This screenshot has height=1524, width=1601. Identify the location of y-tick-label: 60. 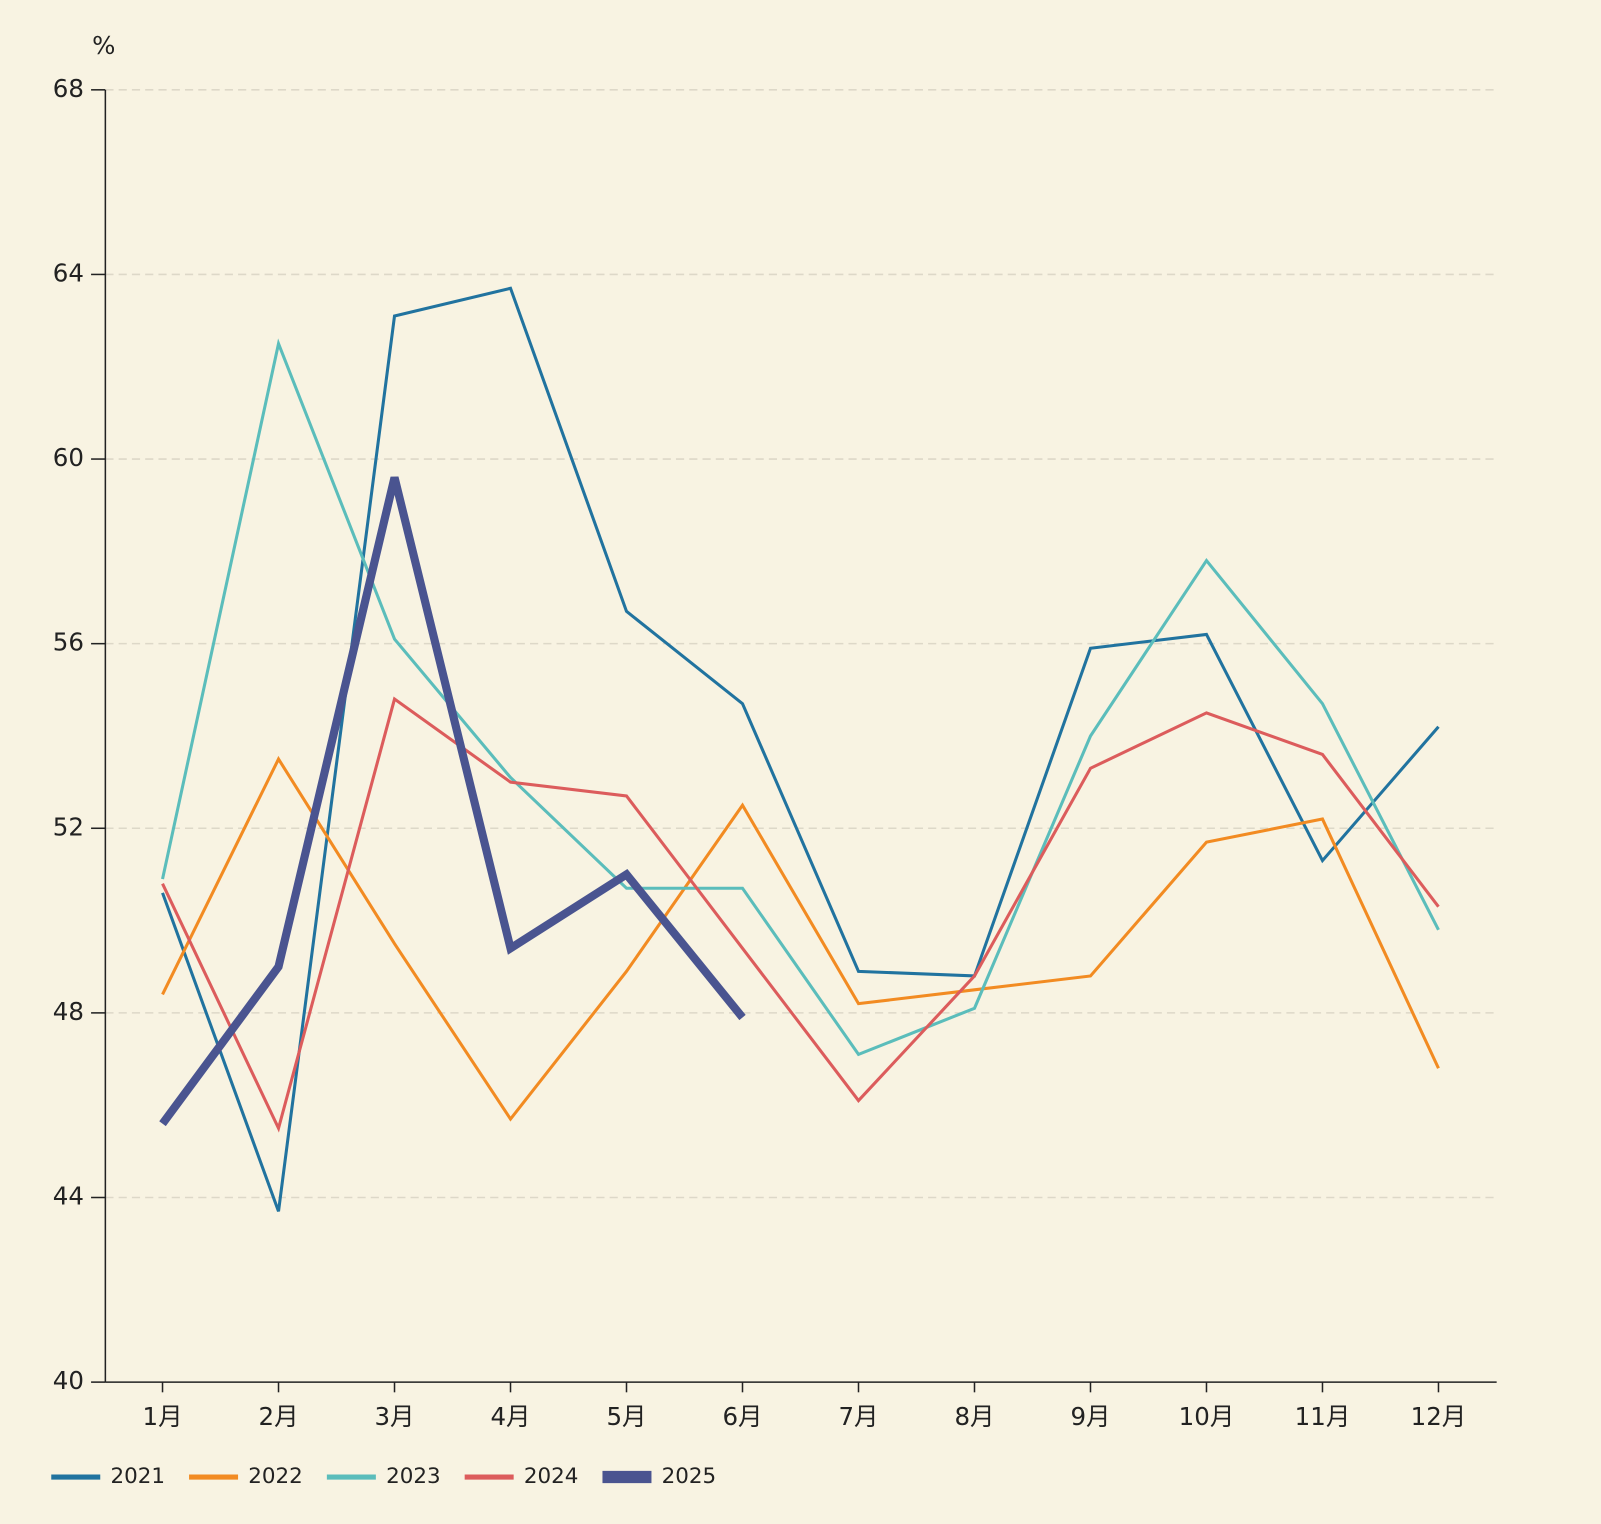
(68, 457).